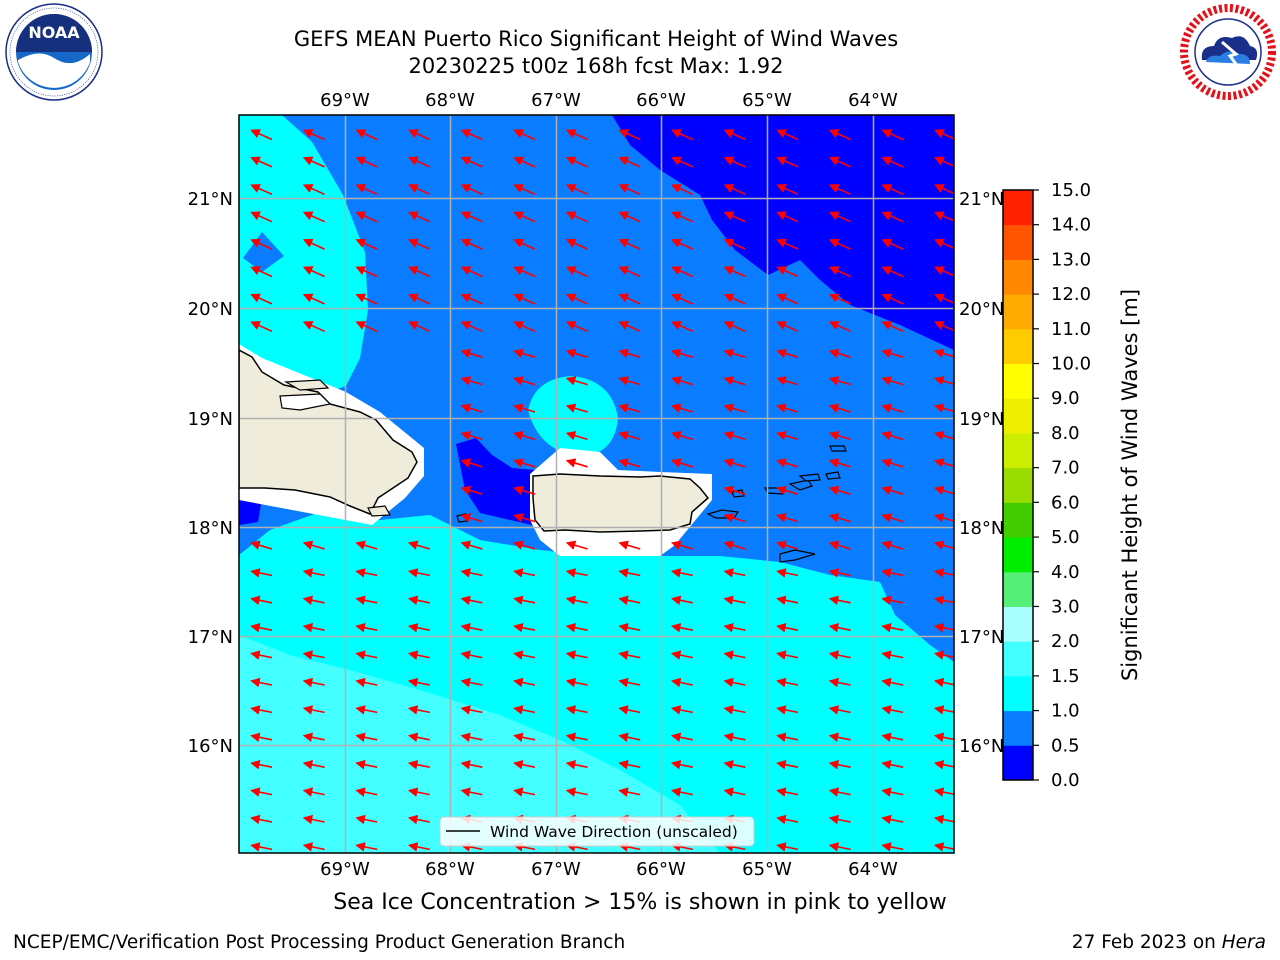 This screenshot has width=1280, height=960. I want to click on colorbar-tick-label: 13.0, so click(1071, 259).